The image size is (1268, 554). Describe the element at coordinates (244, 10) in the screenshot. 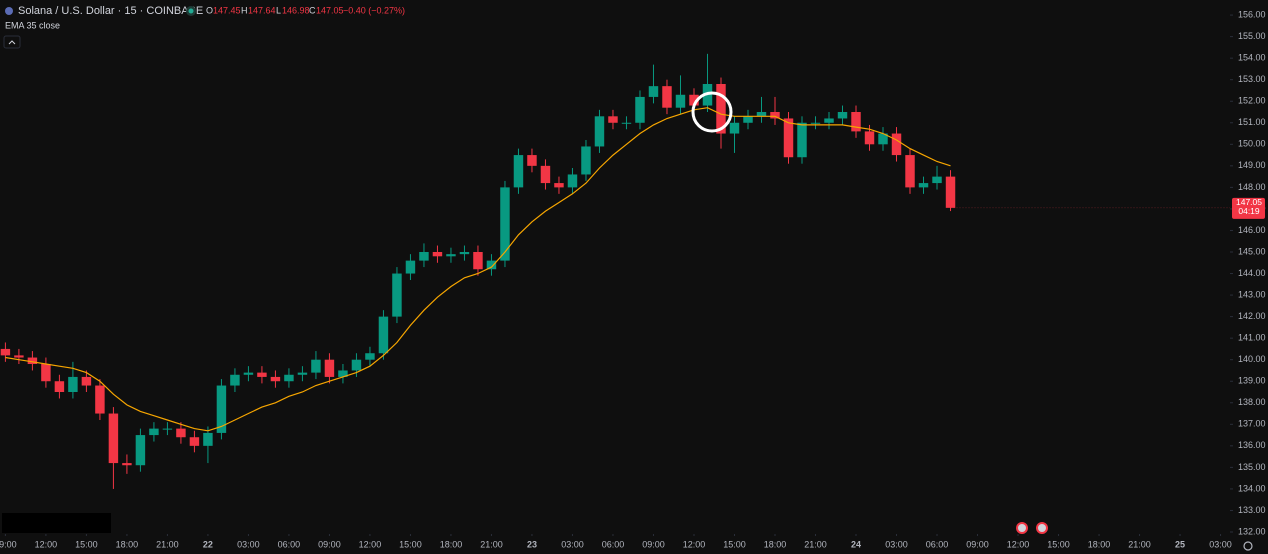

I see `ohlc-label: H` at that location.